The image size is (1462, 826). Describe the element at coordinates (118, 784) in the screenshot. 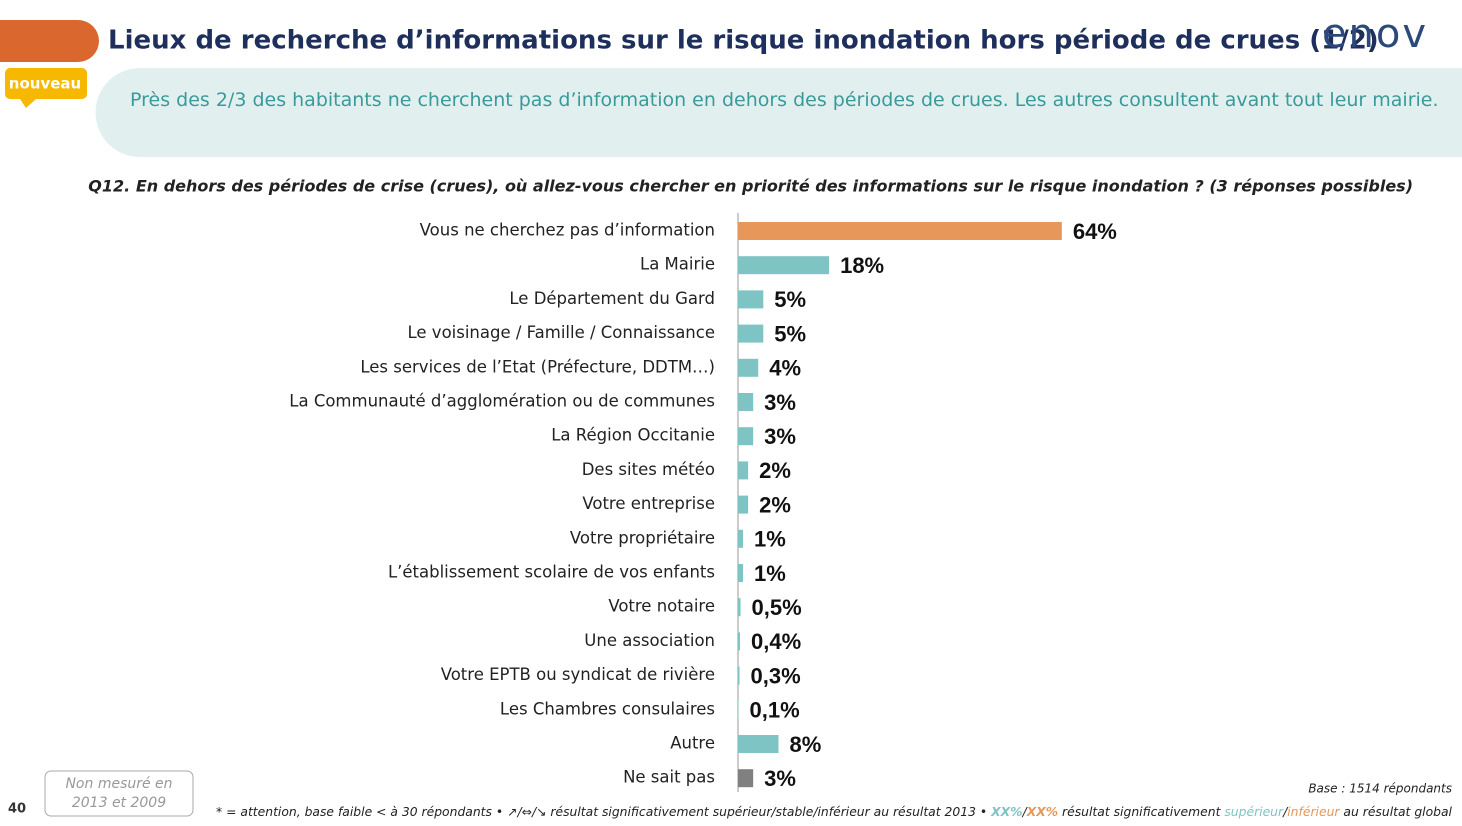

I see `not-measured: Non mesuré en` at that location.